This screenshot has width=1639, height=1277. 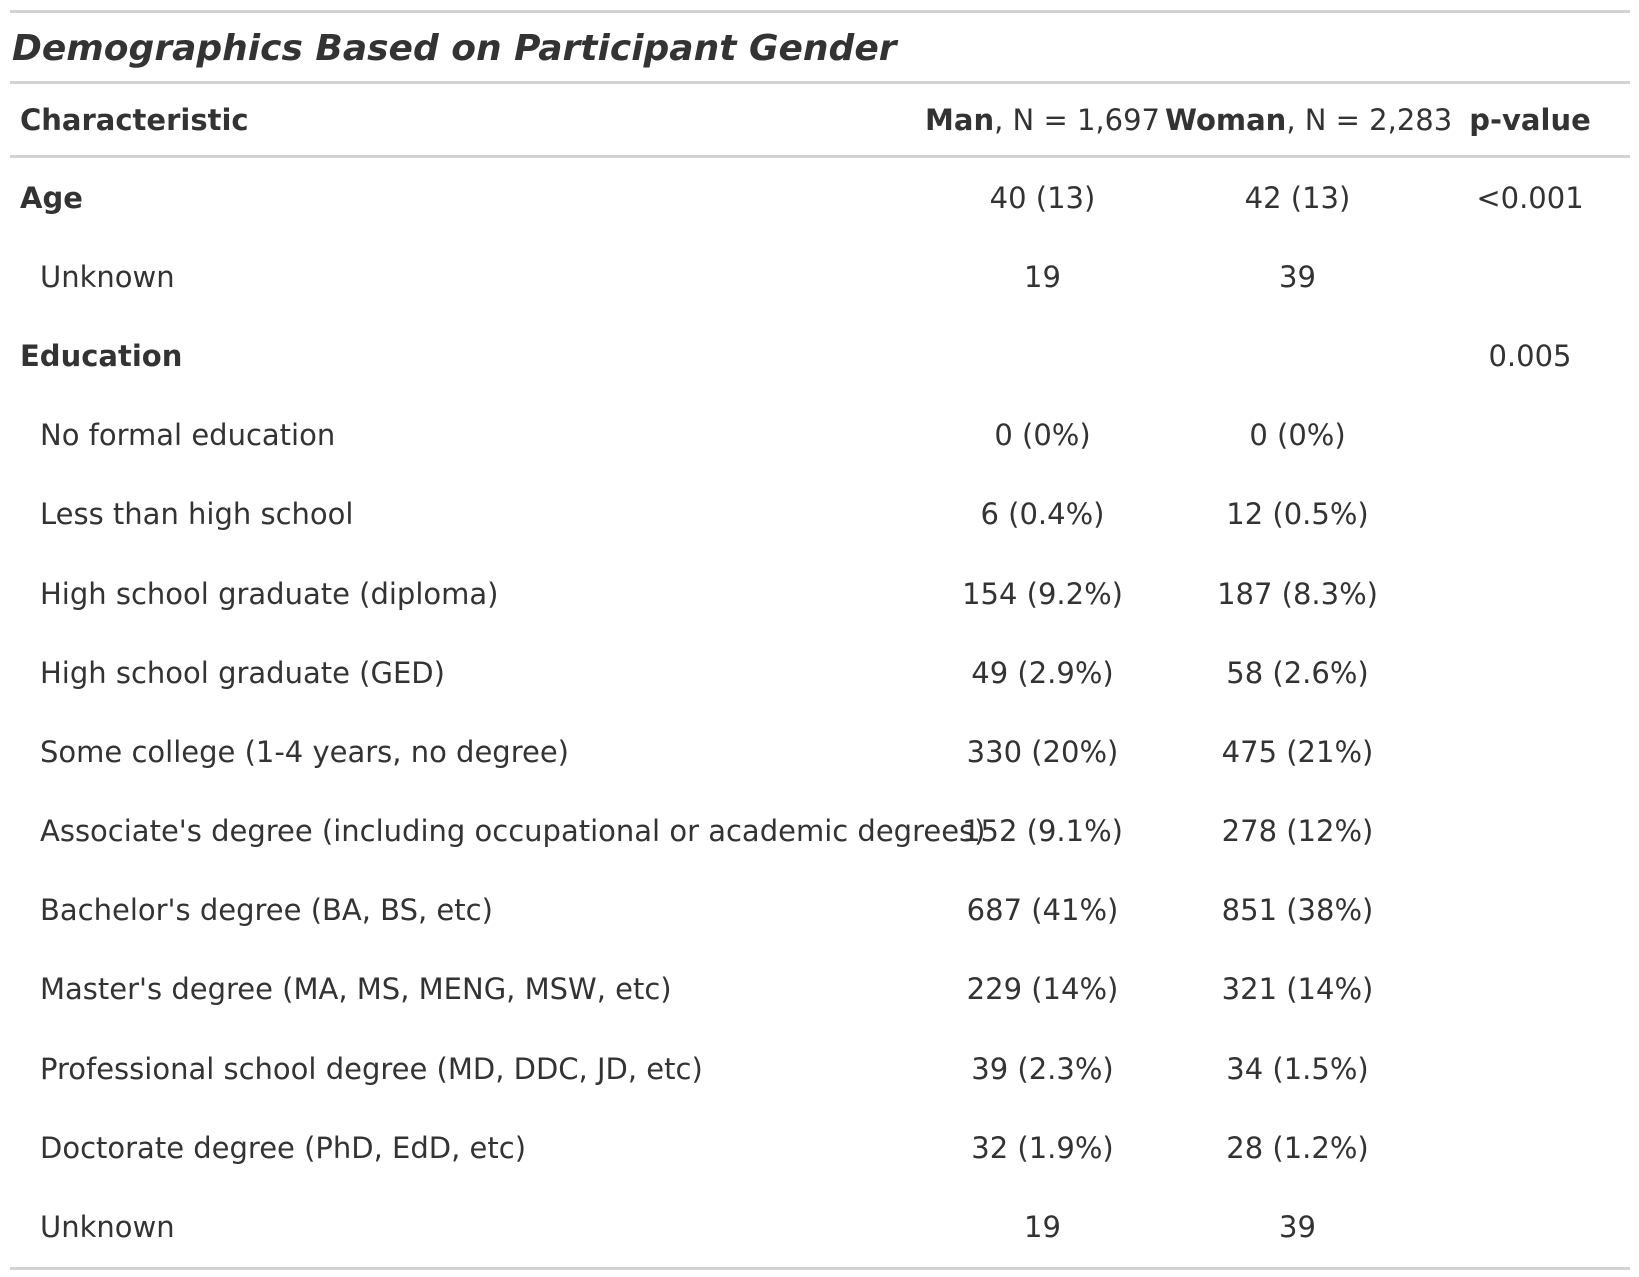 I want to click on row-label: Doctorate degree (PhD, EdD, etc), so click(x=283, y=1147).